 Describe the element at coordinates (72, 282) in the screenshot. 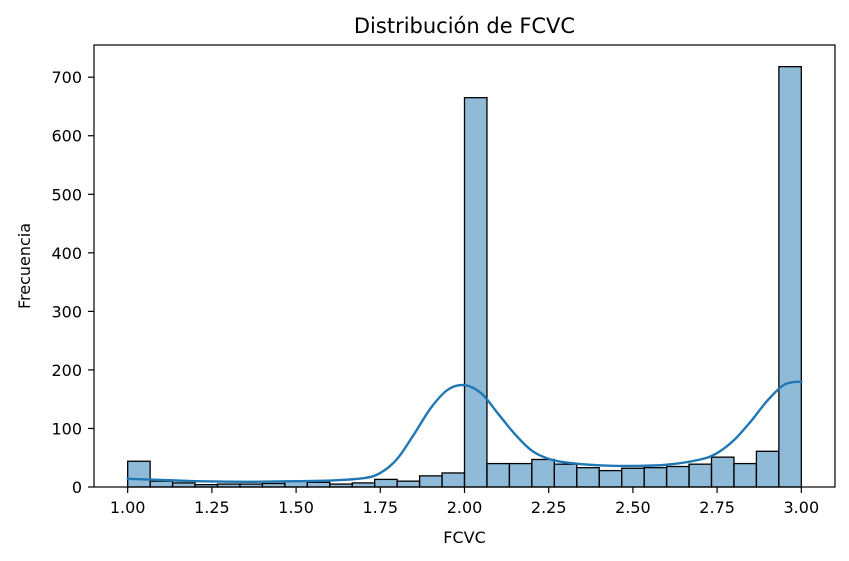

I see `y-axis-ticks: 0 100 200 300 400 500 600 700` at that location.